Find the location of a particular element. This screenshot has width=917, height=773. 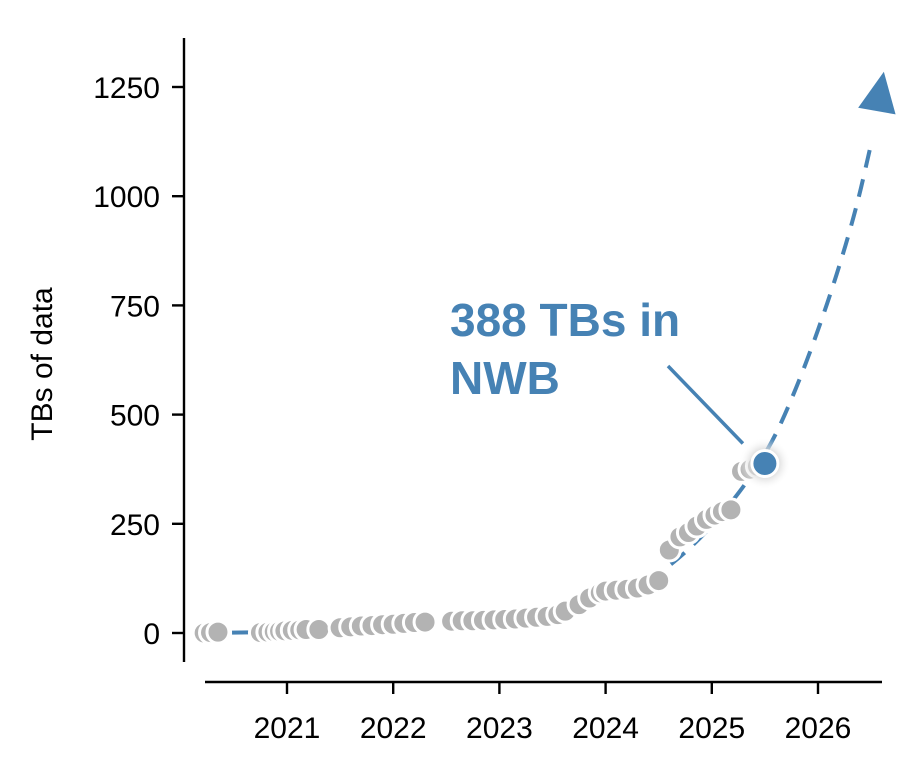

x-tick-label: 2022 is located at coordinates (393, 728).